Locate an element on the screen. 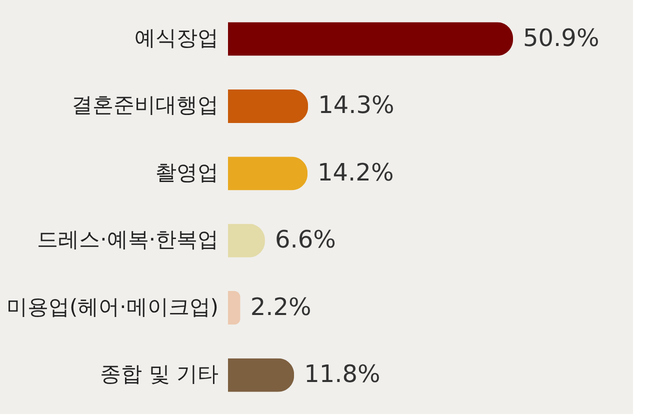 The width and height of the screenshot is (650, 417). data-label: 6.6% is located at coordinates (305, 240).